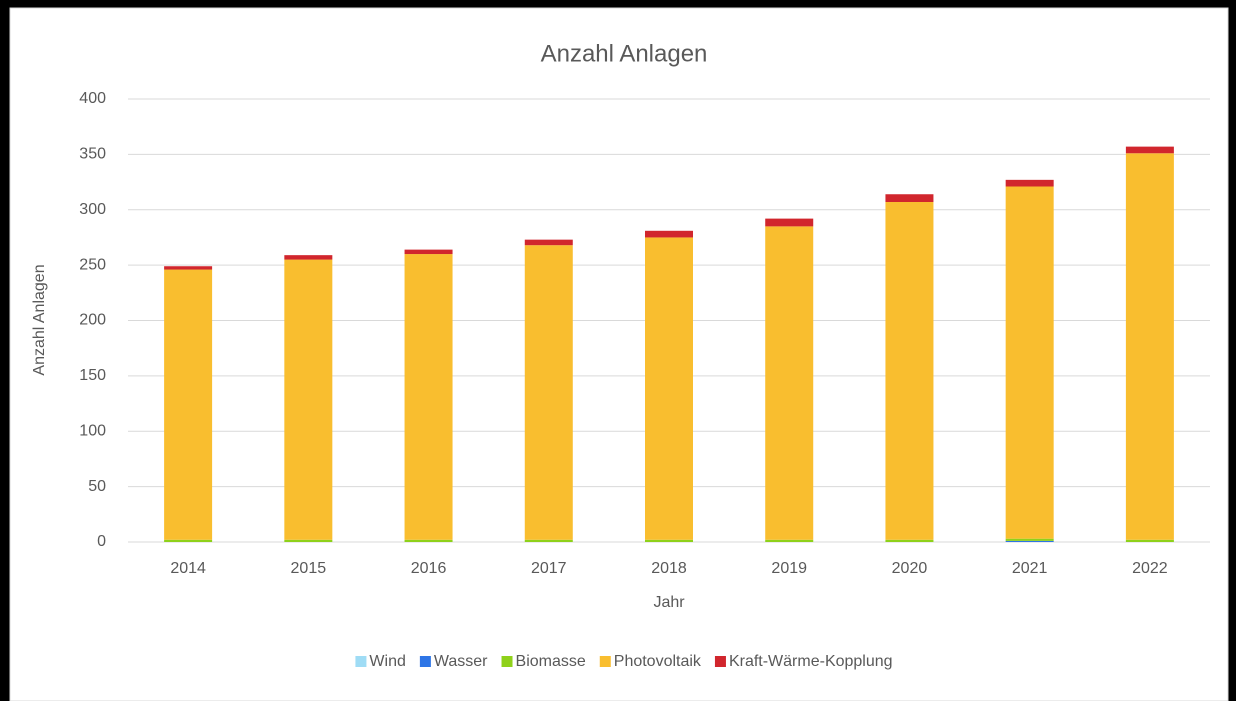 This screenshot has height=701, width=1236. I want to click on x-tick-label: 2016, so click(429, 568).